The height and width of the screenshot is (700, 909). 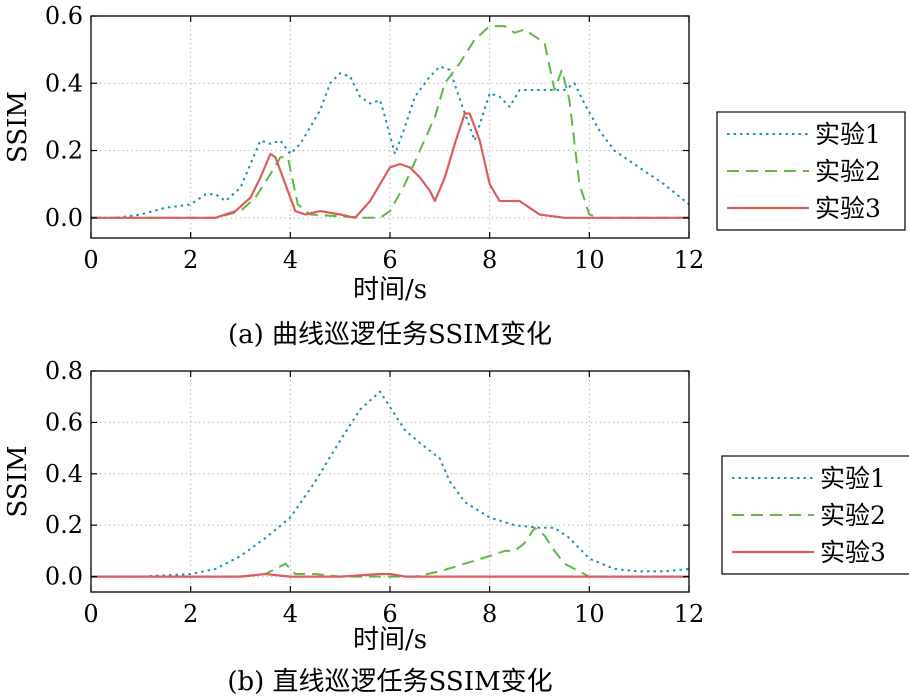 What do you see at coordinates (389, 682) in the screenshot?
I see `panel-caption: (b) 直线巡逻任务SSIM变化` at bounding box center [389, 682].